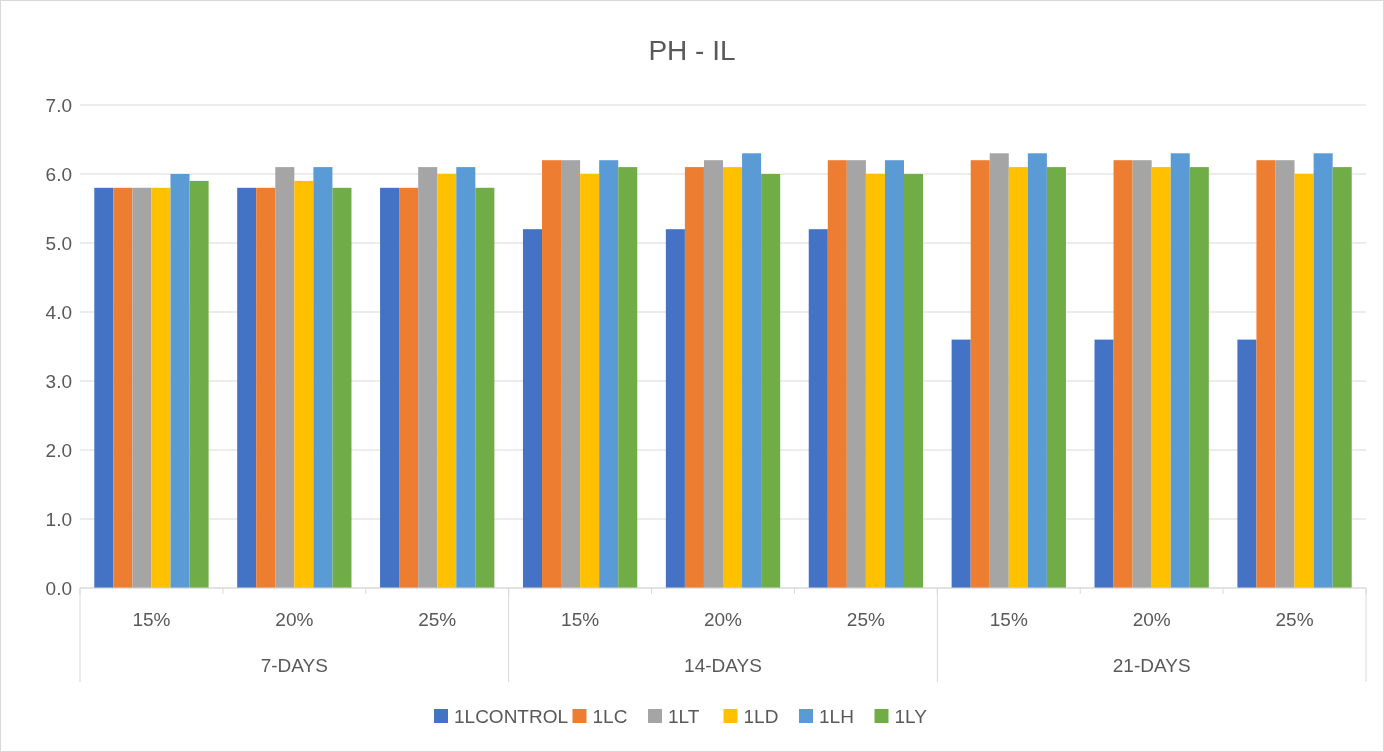 This screenshot has width=1384, height=752. Describe the element at coordinates (58, 312) in the screenshot. I see `y-tick-label: 4.0` at that location.